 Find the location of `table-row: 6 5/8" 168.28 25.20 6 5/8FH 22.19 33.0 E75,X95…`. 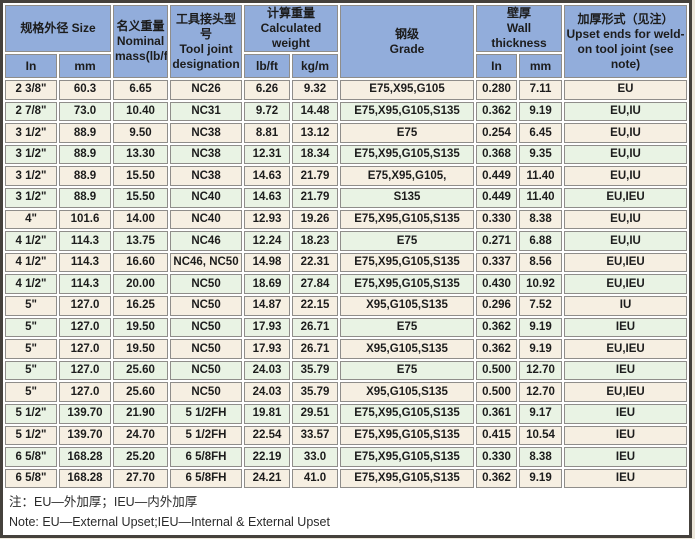

table-row: 6 5/8" 168.28 25.20 6 5/8FH 22.19 33.0 E75,X95… is located at coordinates (346, 457).